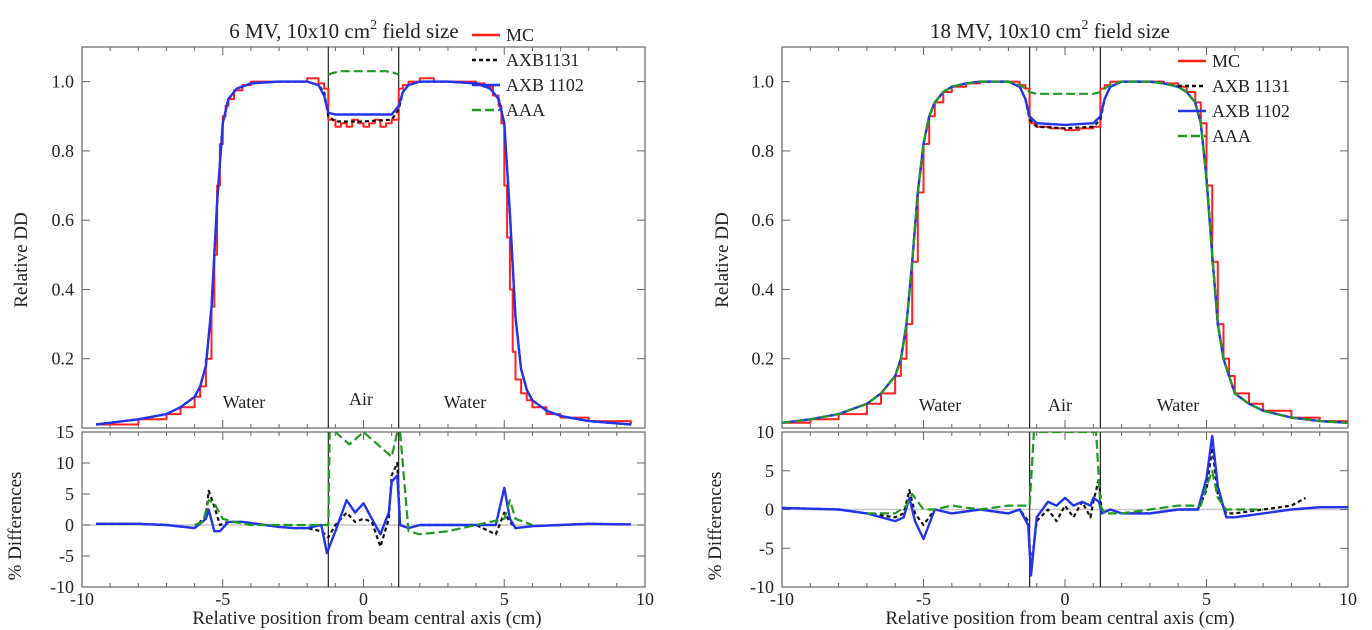 The width and height of the screenshot is (1372, 630). Describe the element at coordinates (65, 463) in the screenshot. I see `y-tick-label-6mv-diff: 10` at that location.